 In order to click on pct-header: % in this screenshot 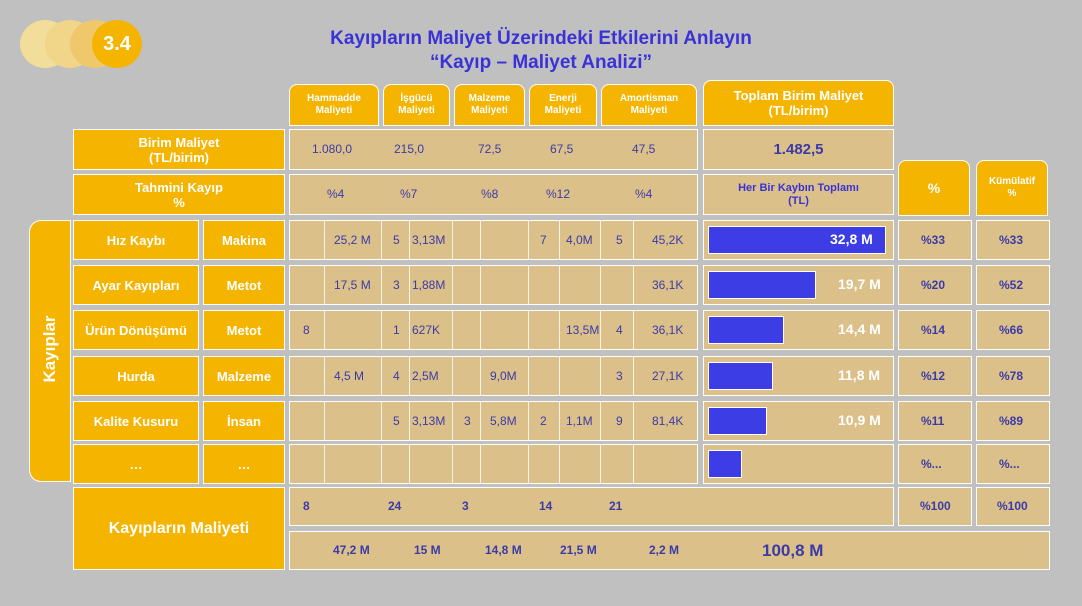, I will do `click(934, 188)`.